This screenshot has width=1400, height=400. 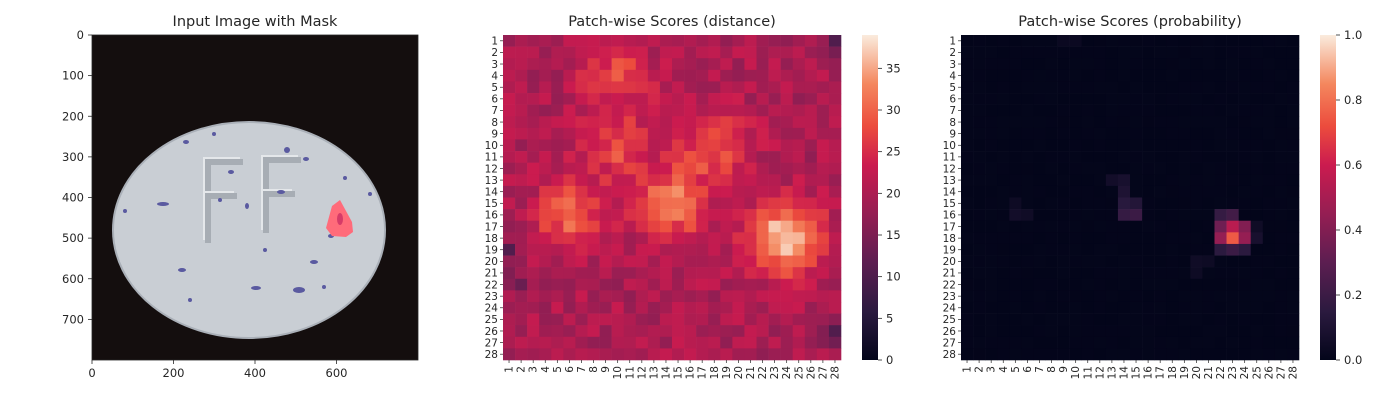 I want to click on dist-colorbar-tick-label: 25, so click(x=893, y=152).